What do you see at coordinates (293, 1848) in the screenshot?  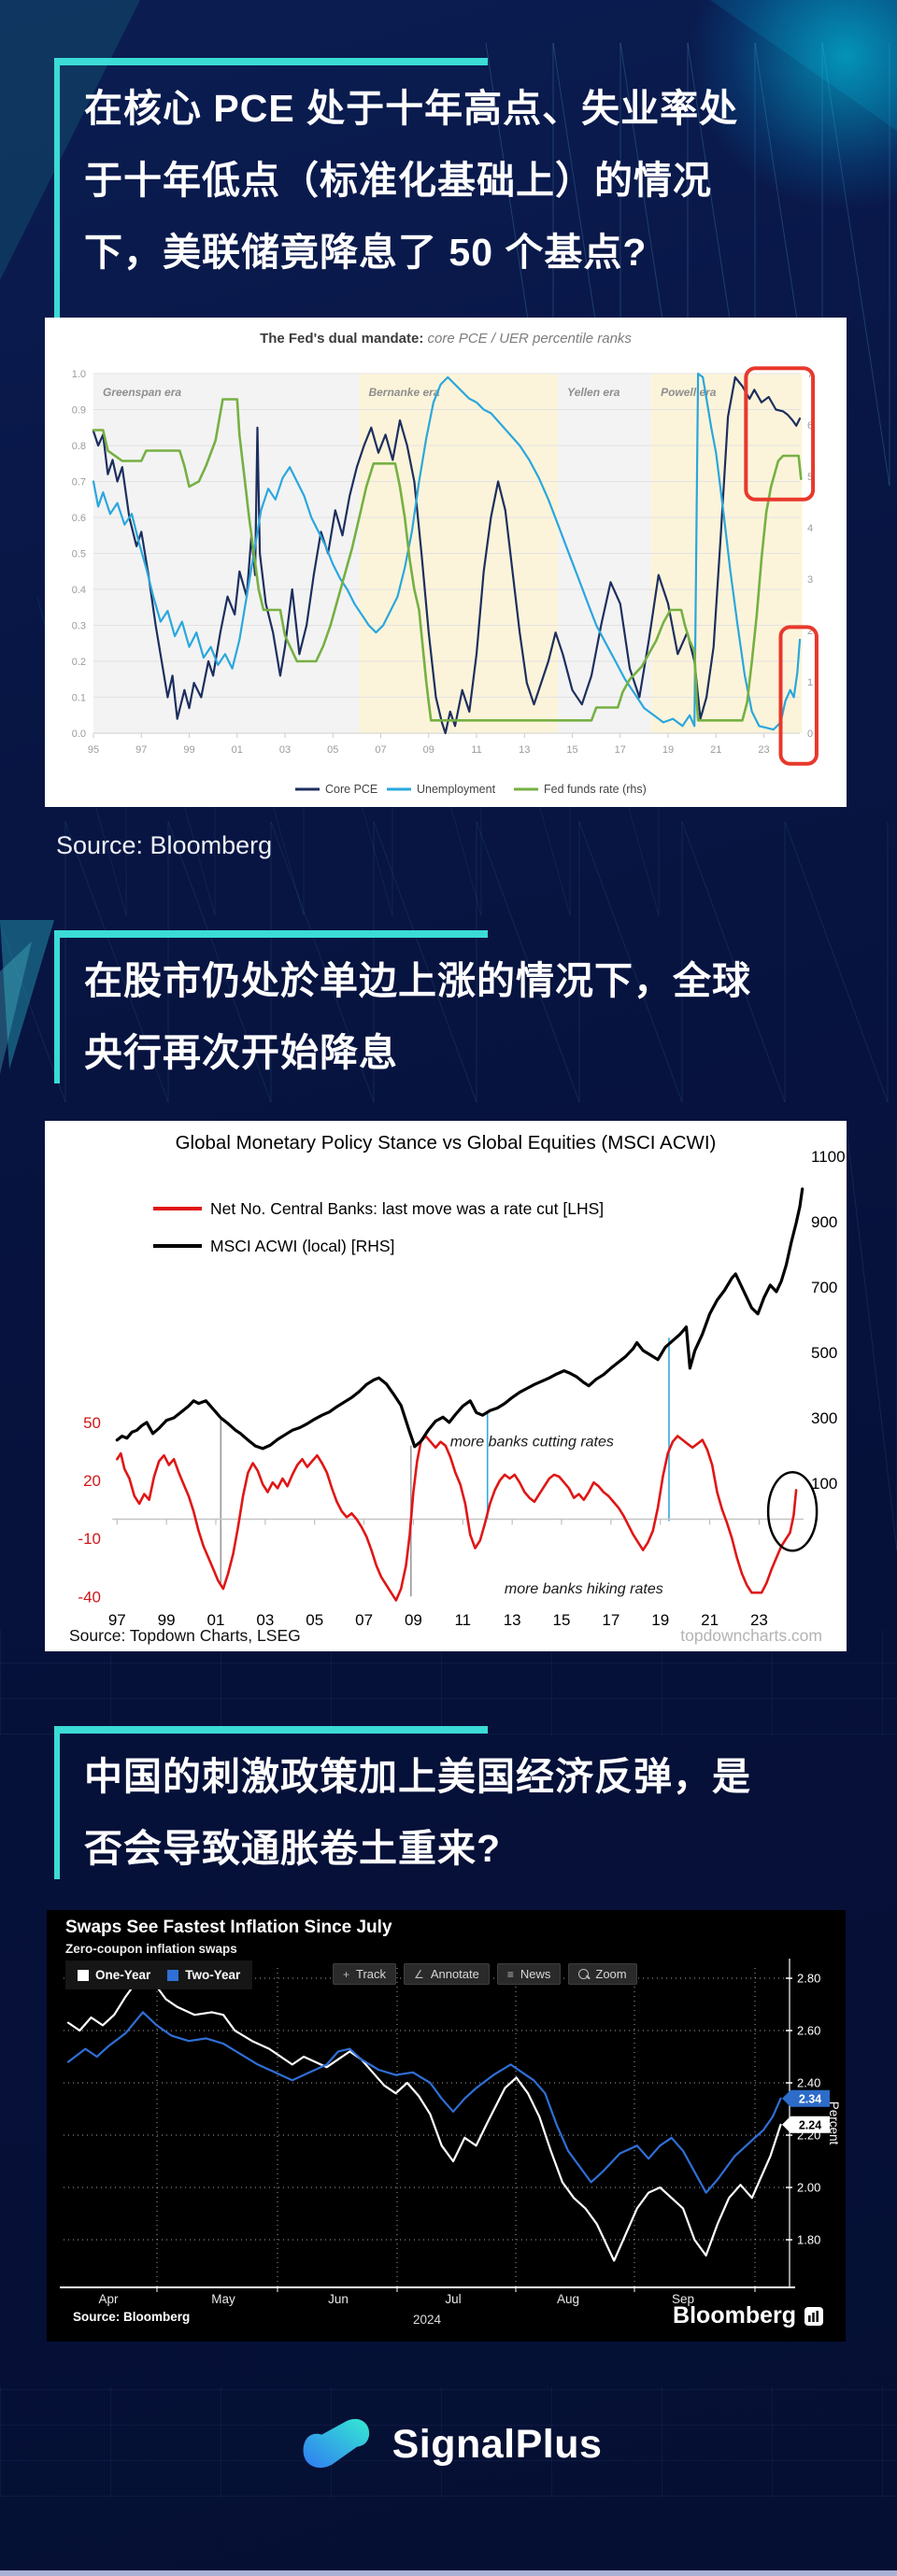 I see `heading-line: 否会导致通胀卷土重来?` at bounding box center [293, 1848].